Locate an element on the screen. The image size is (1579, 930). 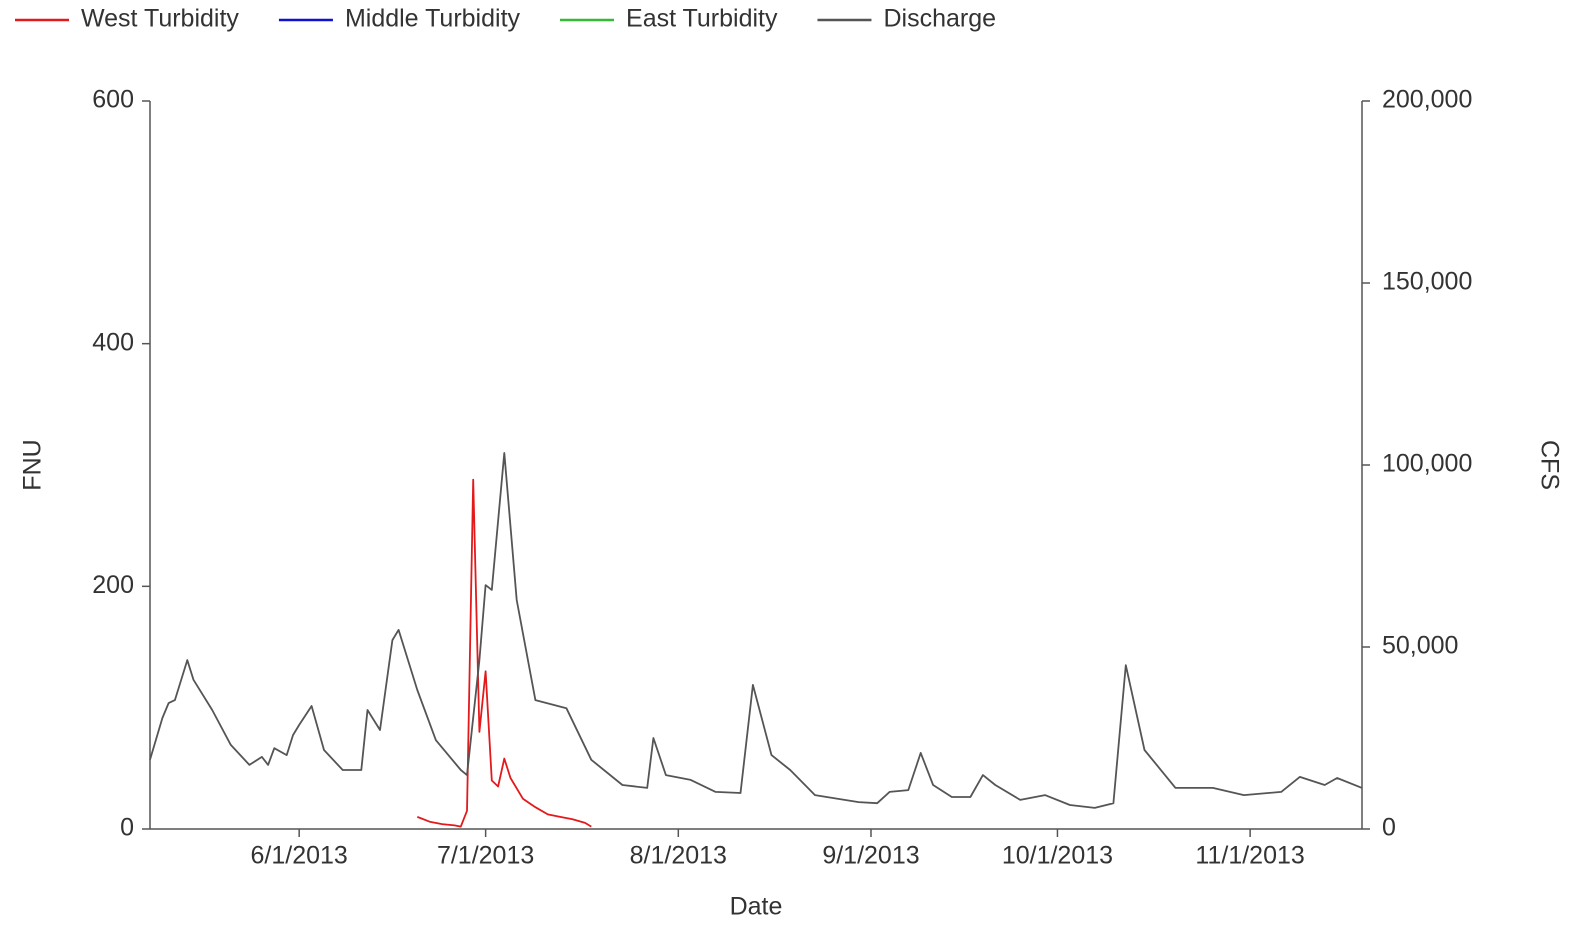
y2-axis-title: CFS is located at coordinates (1549, 465).